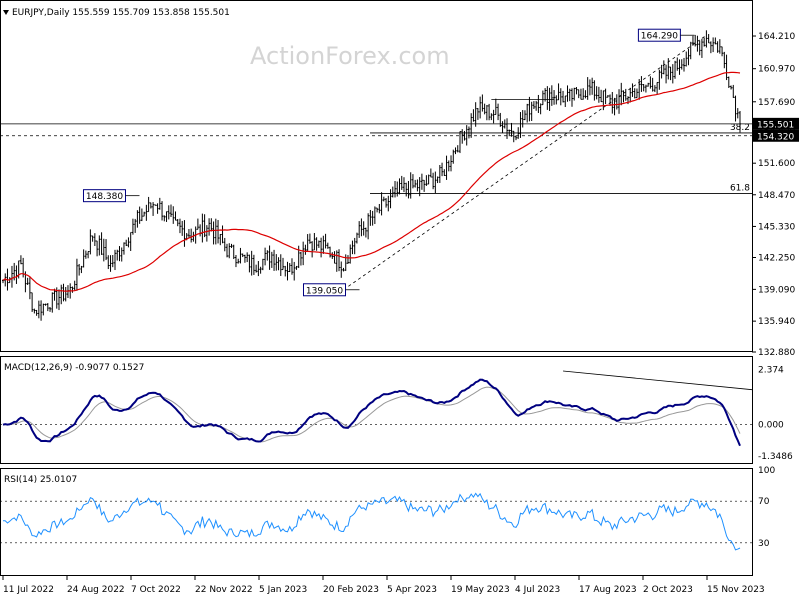  What do you see at coordinates (766, 471) in the screenshot?
I see `rsi-y-tick-label: 100` at bounding box center [766, 471].